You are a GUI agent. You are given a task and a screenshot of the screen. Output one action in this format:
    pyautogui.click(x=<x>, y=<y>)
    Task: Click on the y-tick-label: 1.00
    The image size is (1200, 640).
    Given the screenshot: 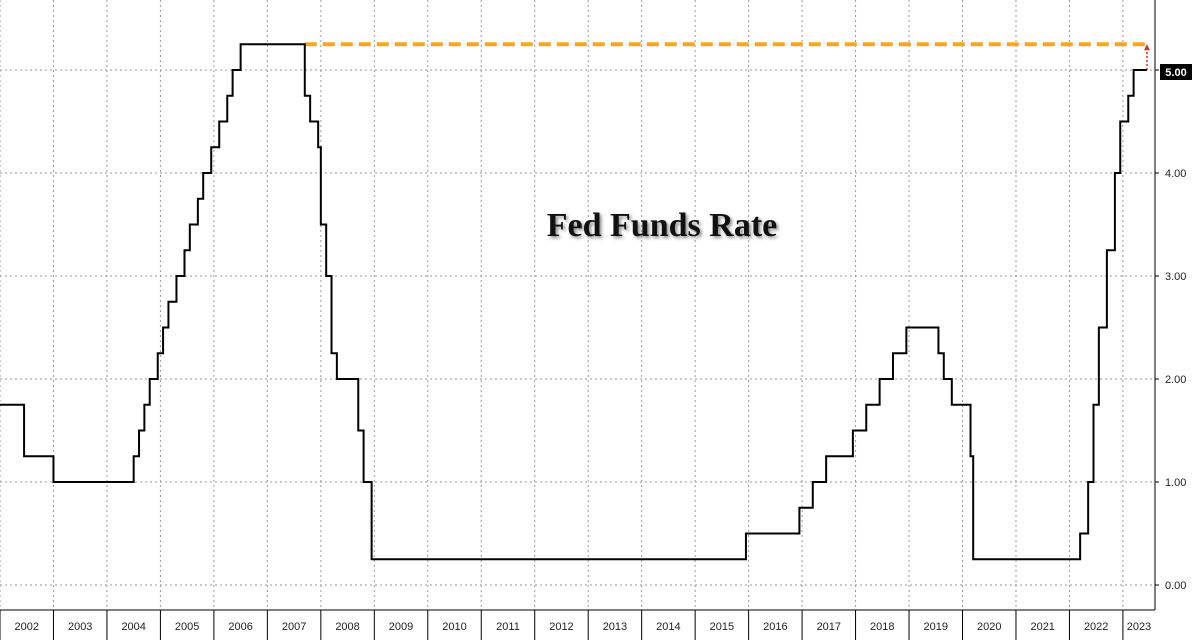 What is the action you would take?
    pyautogui.click(x=1175, y=483)
    